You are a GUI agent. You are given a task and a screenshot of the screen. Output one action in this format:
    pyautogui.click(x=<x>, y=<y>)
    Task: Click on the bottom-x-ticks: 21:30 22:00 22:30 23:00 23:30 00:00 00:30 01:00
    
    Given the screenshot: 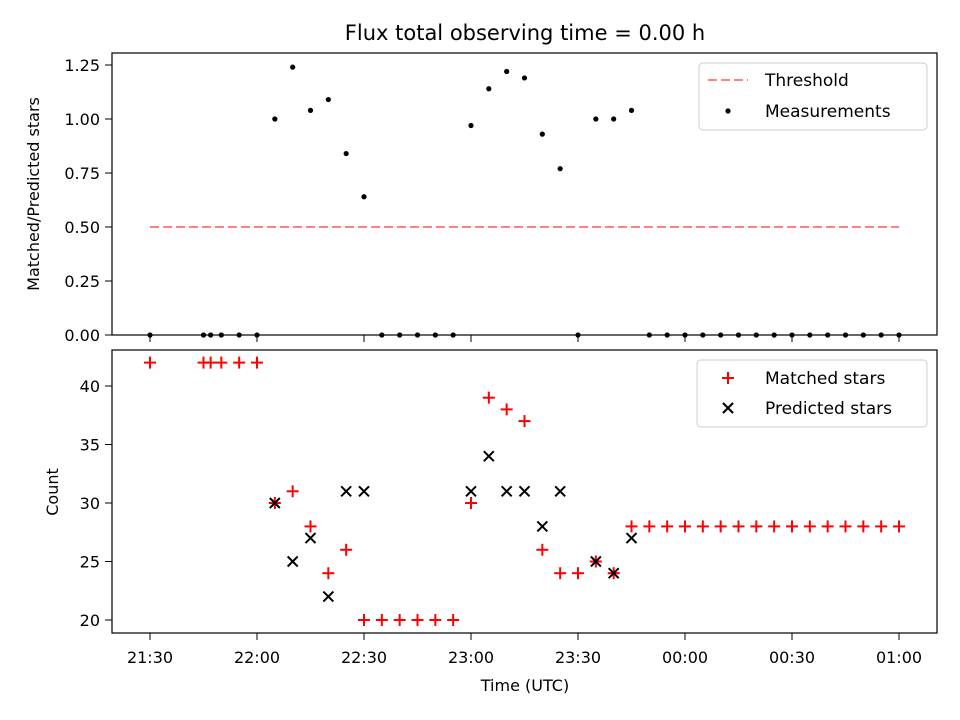 What is the action you would take?
    pyautogui.click(x=524, y=650)
    